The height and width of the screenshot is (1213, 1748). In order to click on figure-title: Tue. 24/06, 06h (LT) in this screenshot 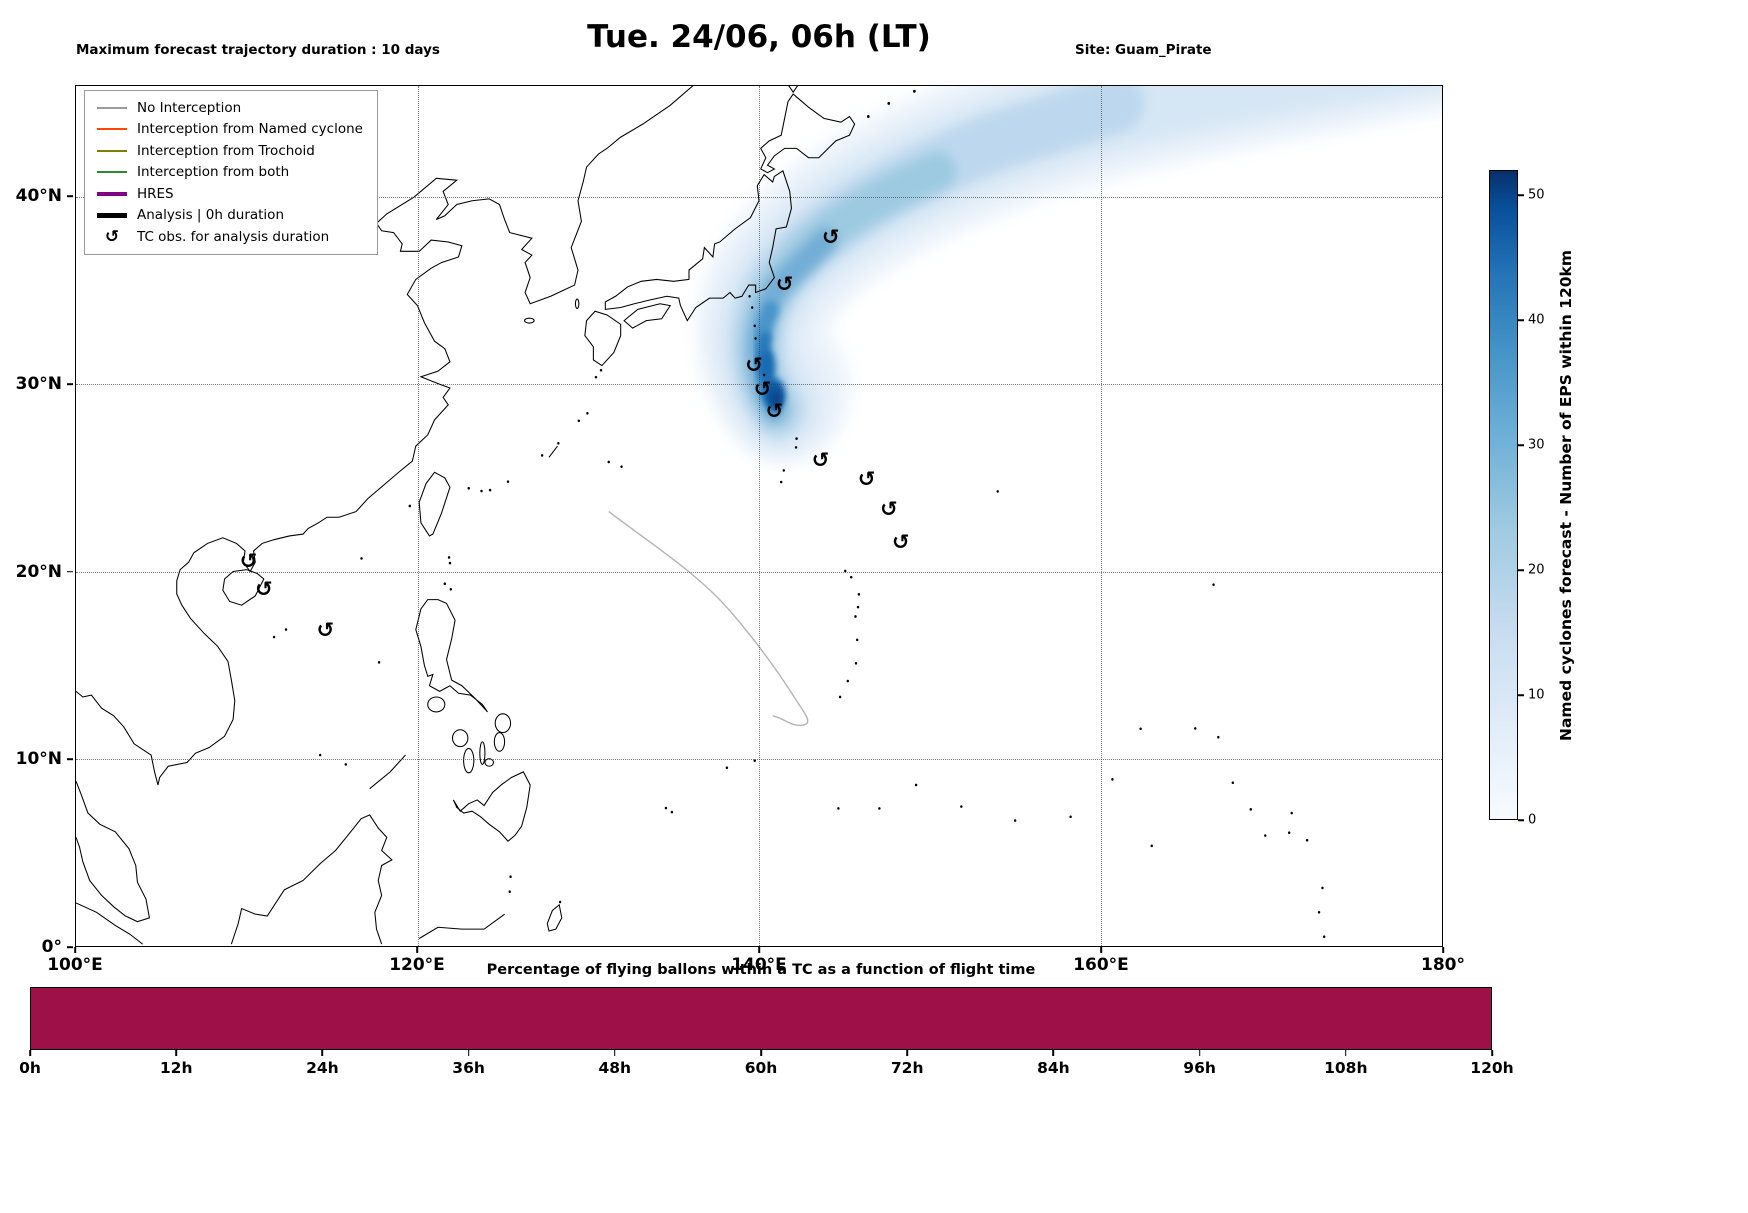, I will do `click(759, 37)`.